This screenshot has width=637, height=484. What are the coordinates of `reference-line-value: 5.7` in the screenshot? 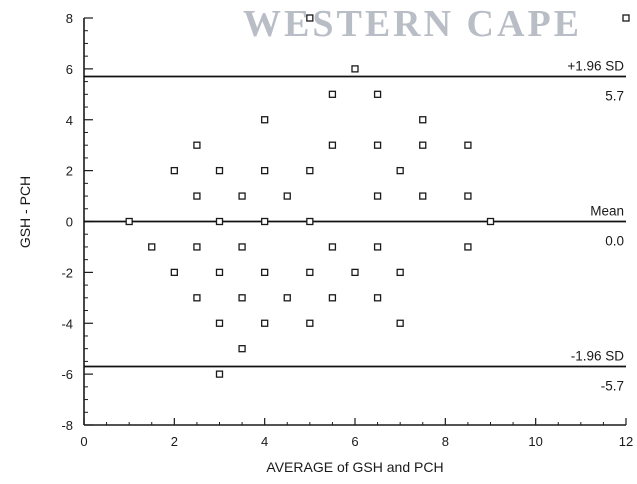 It's located at (614, 96).